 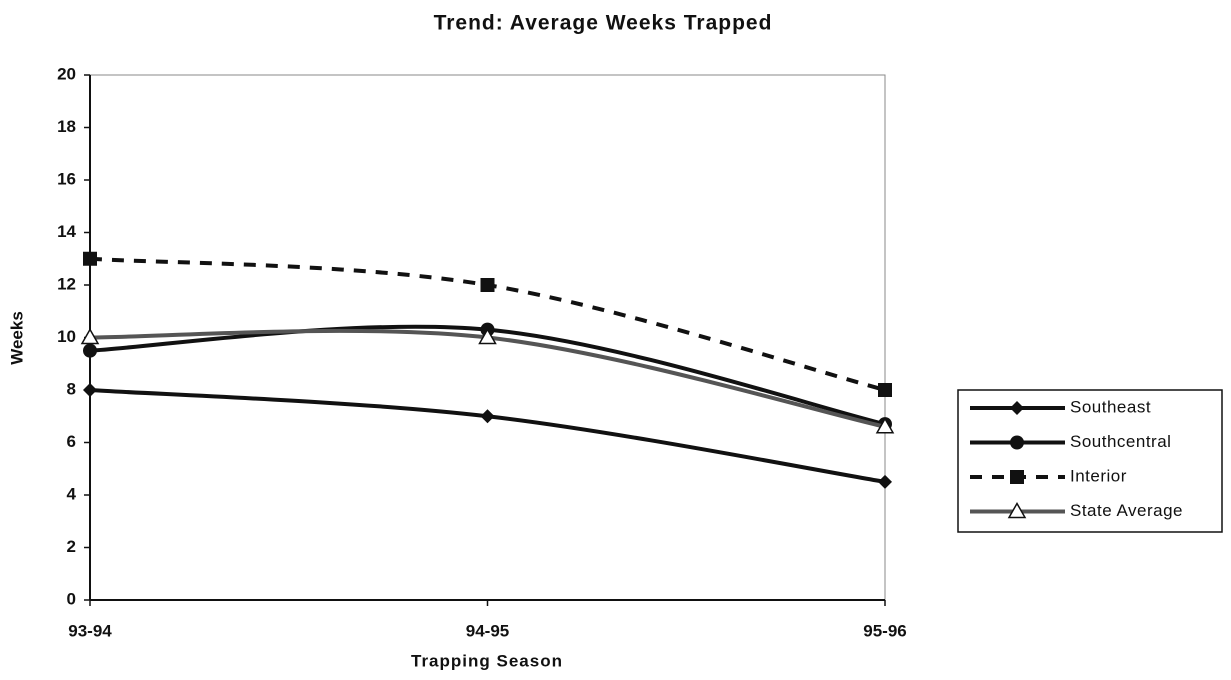 What do you see at coordinates (603, 23) in the screenshot?
I see `chart-title: Trend: Average Weeks Trapped` at bounding box center [603, 23].